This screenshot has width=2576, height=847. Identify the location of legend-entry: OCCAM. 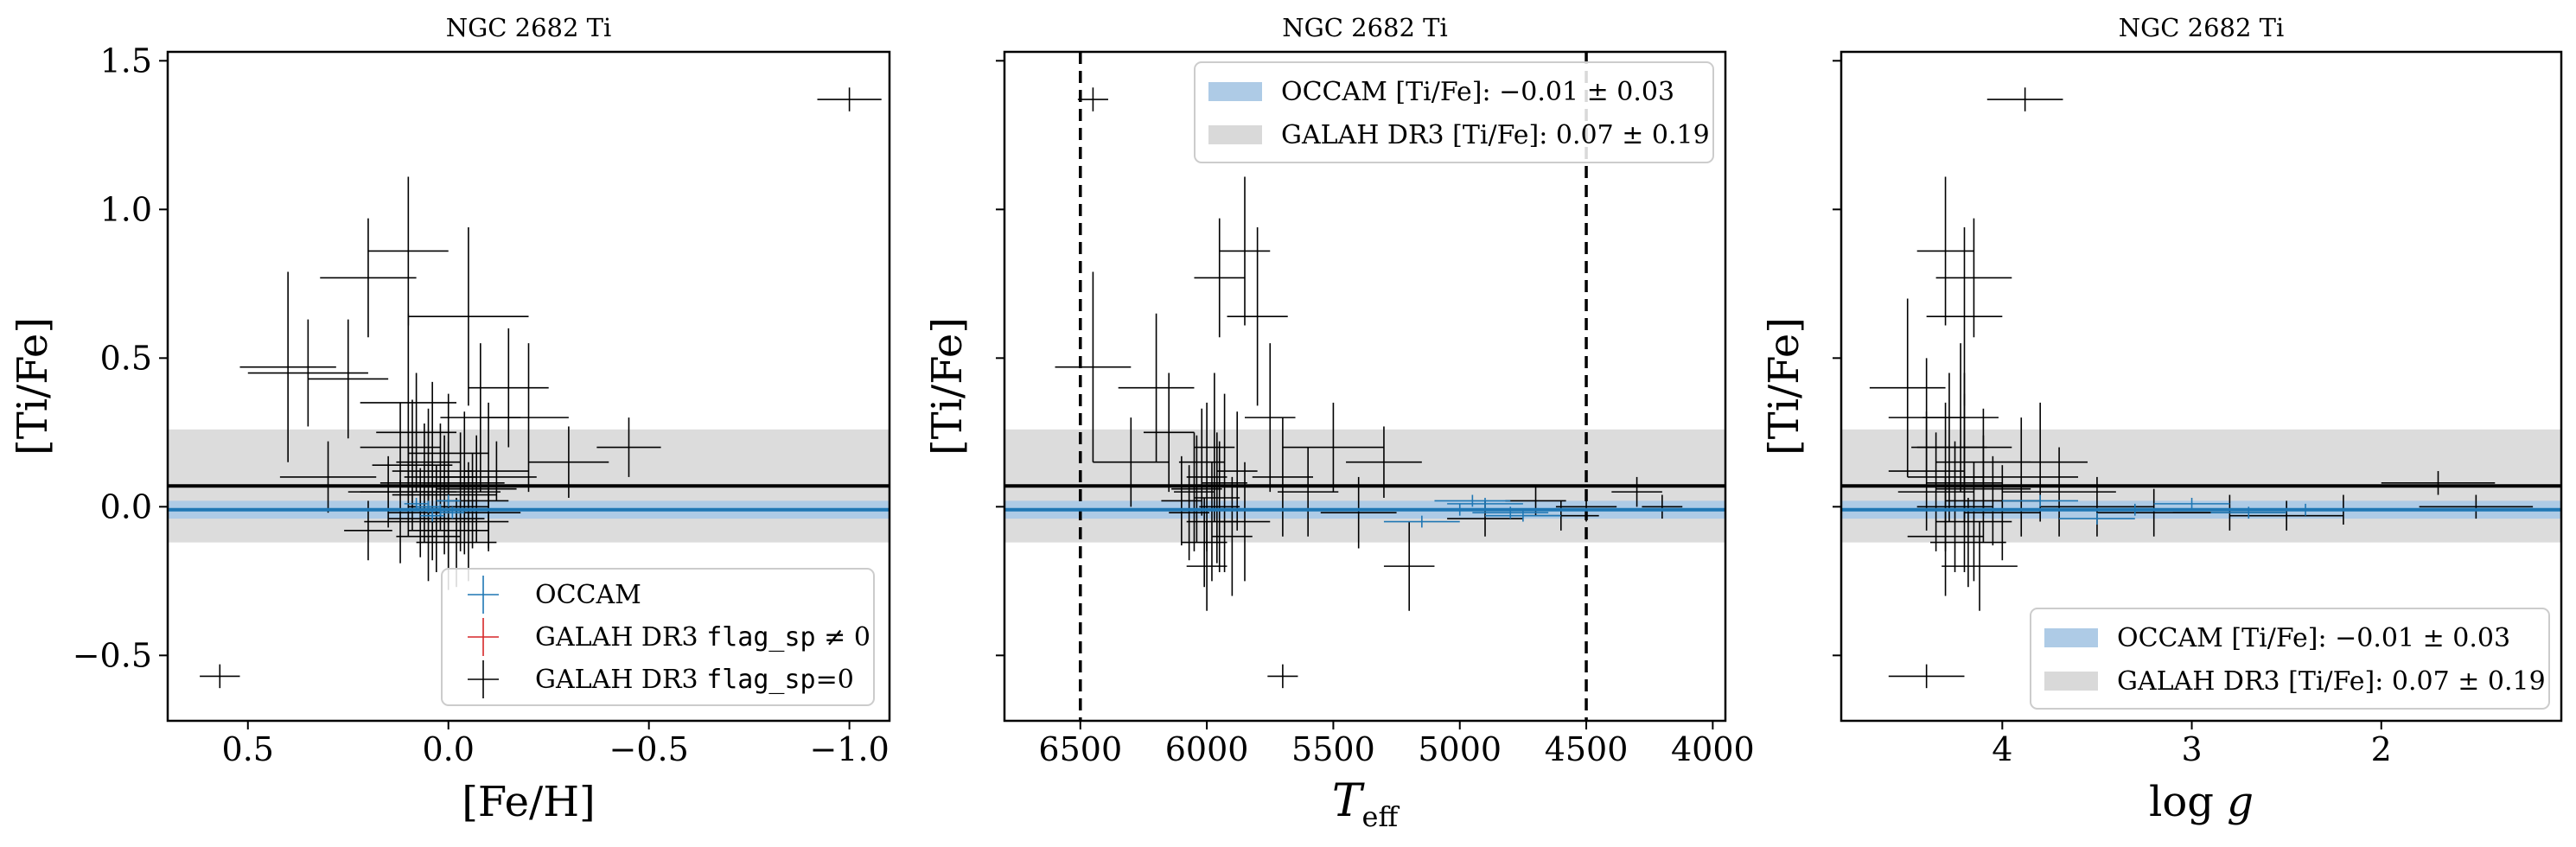
(554, 595).